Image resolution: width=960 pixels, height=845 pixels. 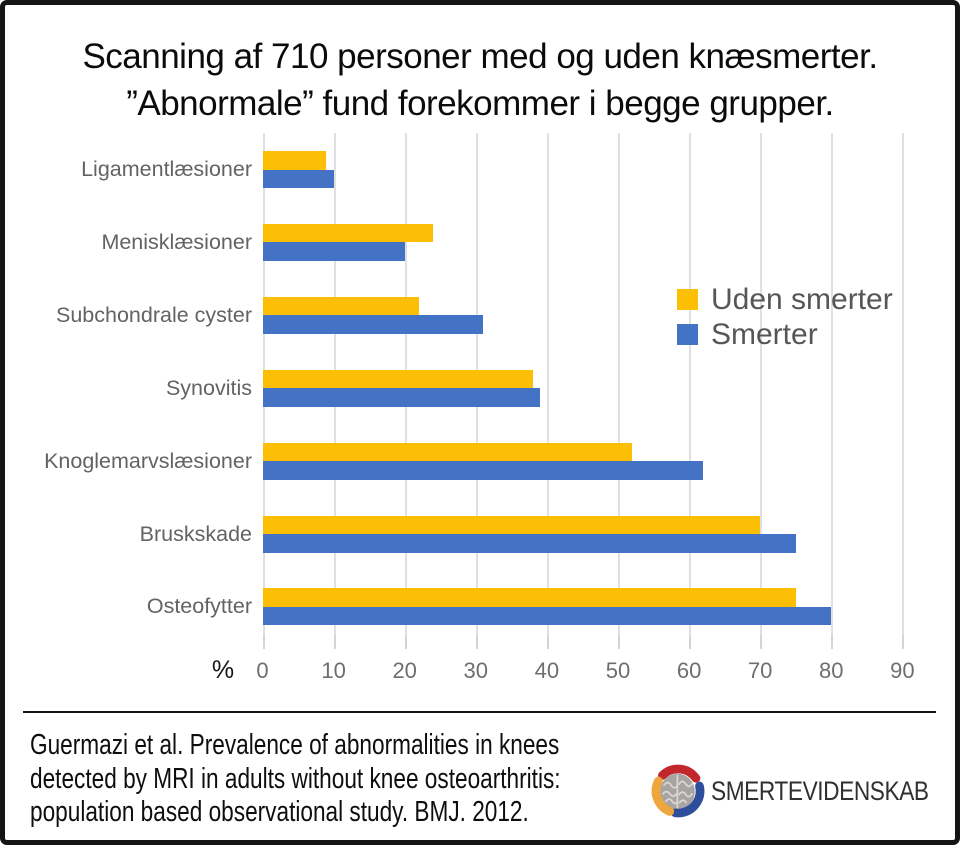 I want to click on logo-wordmark: SMERTEVIDENSKAB, so click(x=820, y=790).